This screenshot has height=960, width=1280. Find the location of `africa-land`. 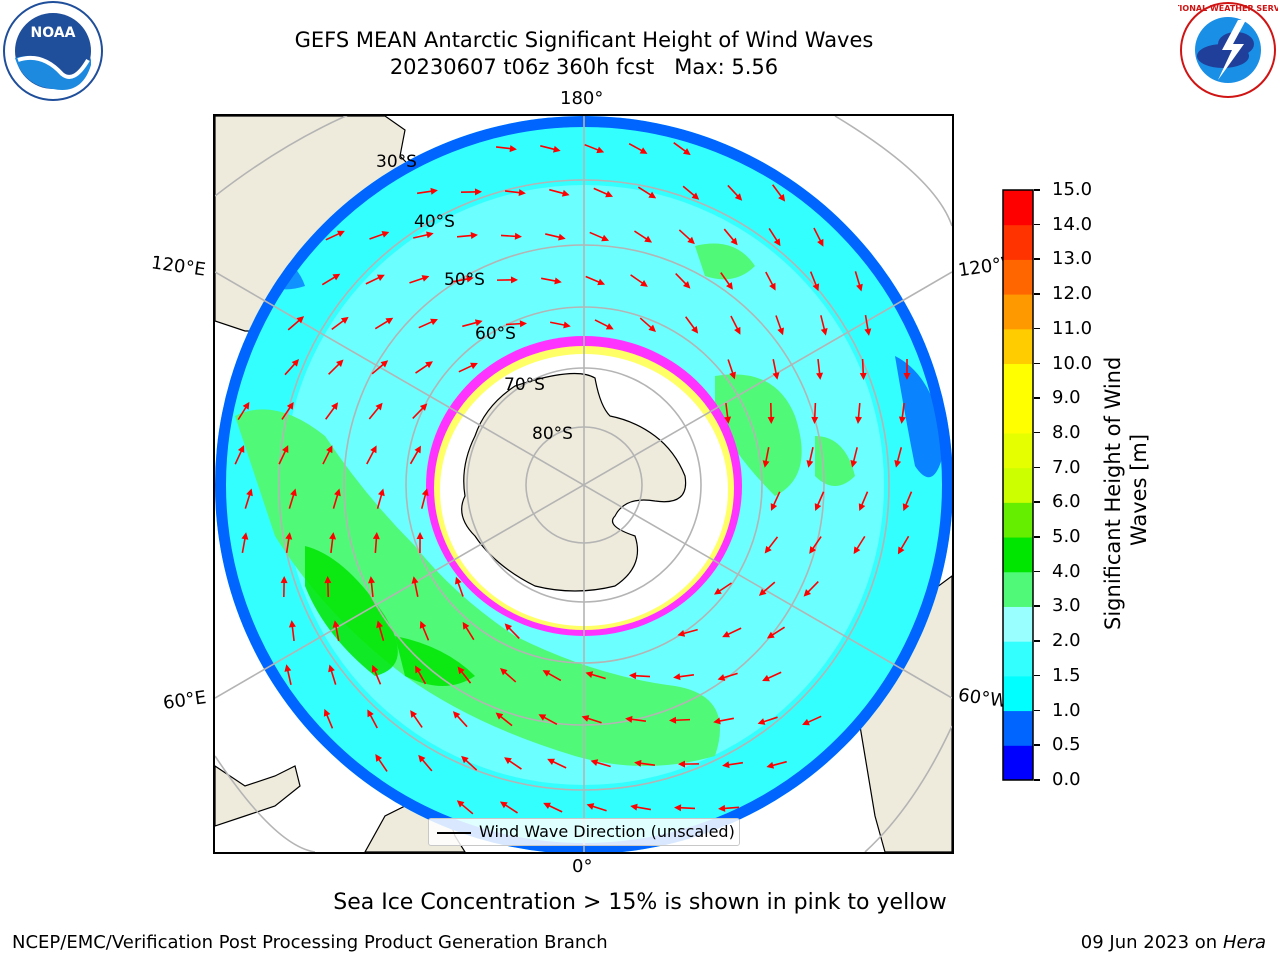

africa-land is located at coordinates (258, 796).